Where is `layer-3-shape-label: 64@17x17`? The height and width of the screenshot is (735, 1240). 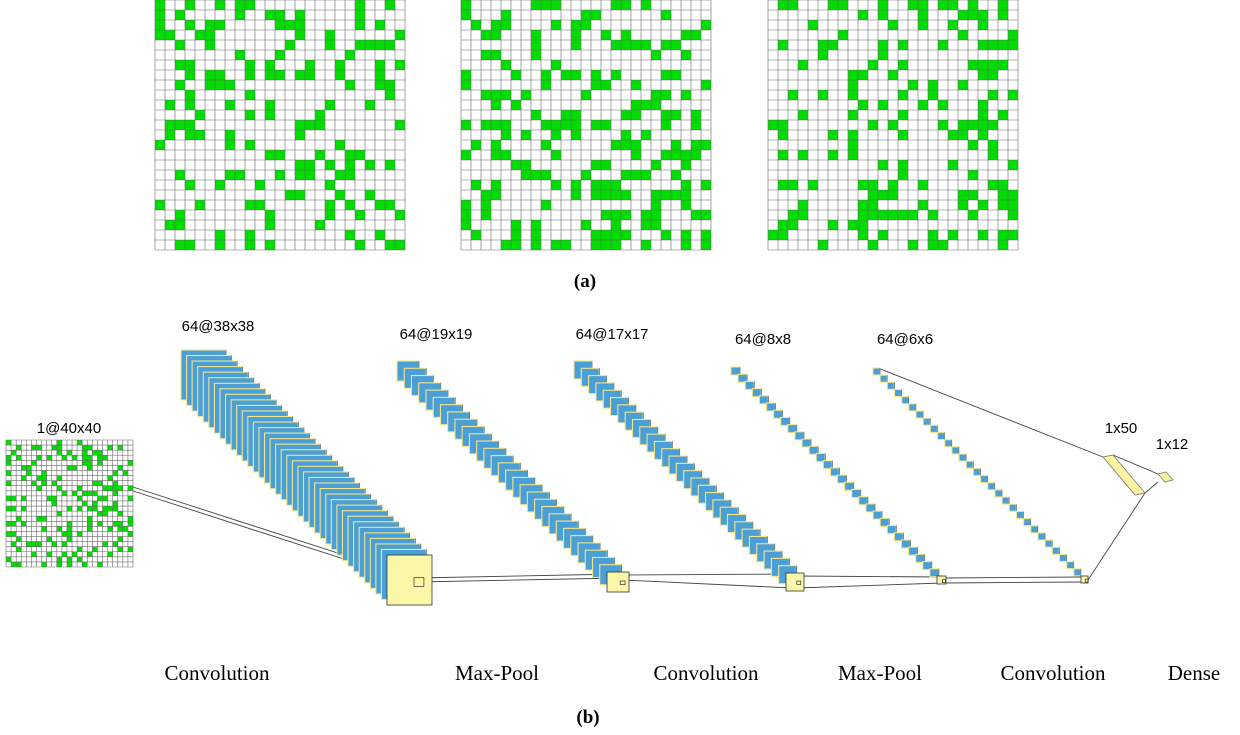 layer-3-shape-label: 64@17x17 is located at coordinates (612, 334).